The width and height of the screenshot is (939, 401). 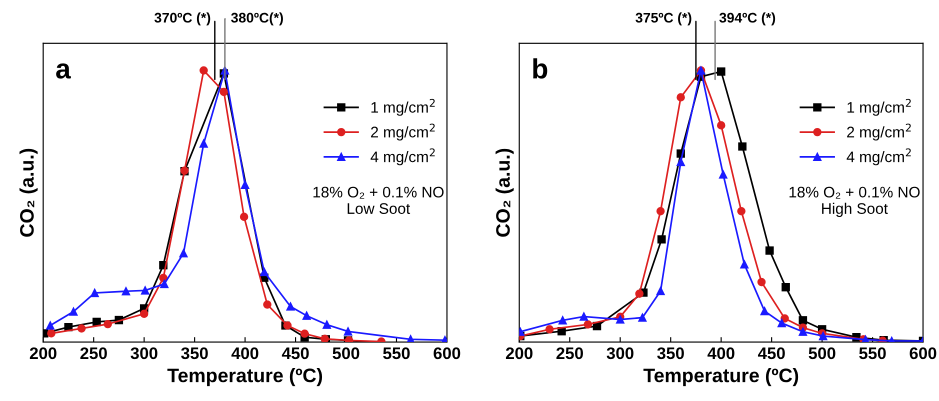 What do you see at coordinates (378, 200) in the screenshot?
I see `annotation: 18% O₂ + 0.1% NO Low Soot` at bounding box center [378, 200].